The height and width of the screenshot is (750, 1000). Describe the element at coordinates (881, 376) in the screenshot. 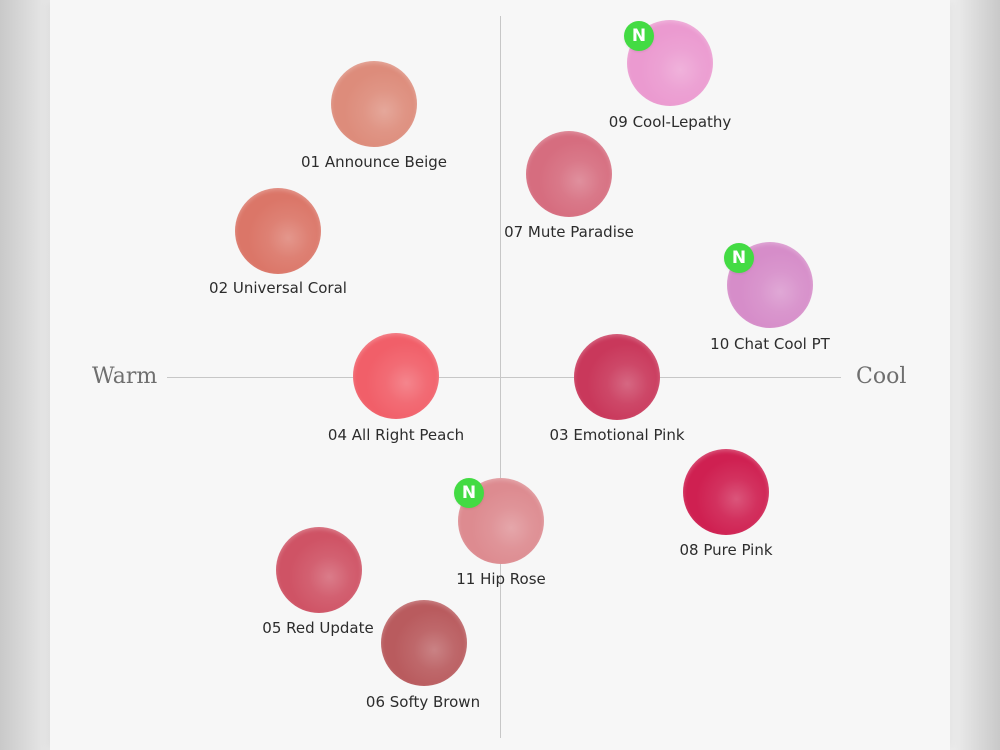

I see `cool-axis-label: Cool` at that location.